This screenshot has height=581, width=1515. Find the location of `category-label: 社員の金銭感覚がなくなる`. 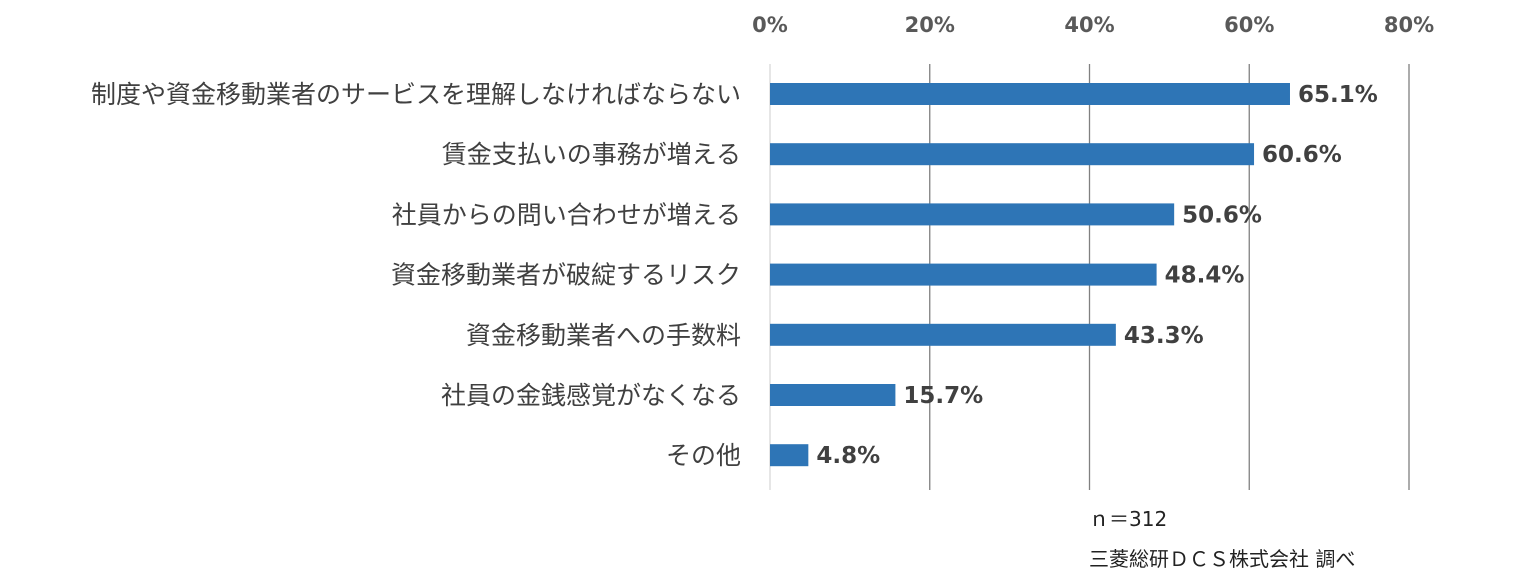

category-label: 社員の金銭感覚がなくなる is located at coordinates (591, 395).